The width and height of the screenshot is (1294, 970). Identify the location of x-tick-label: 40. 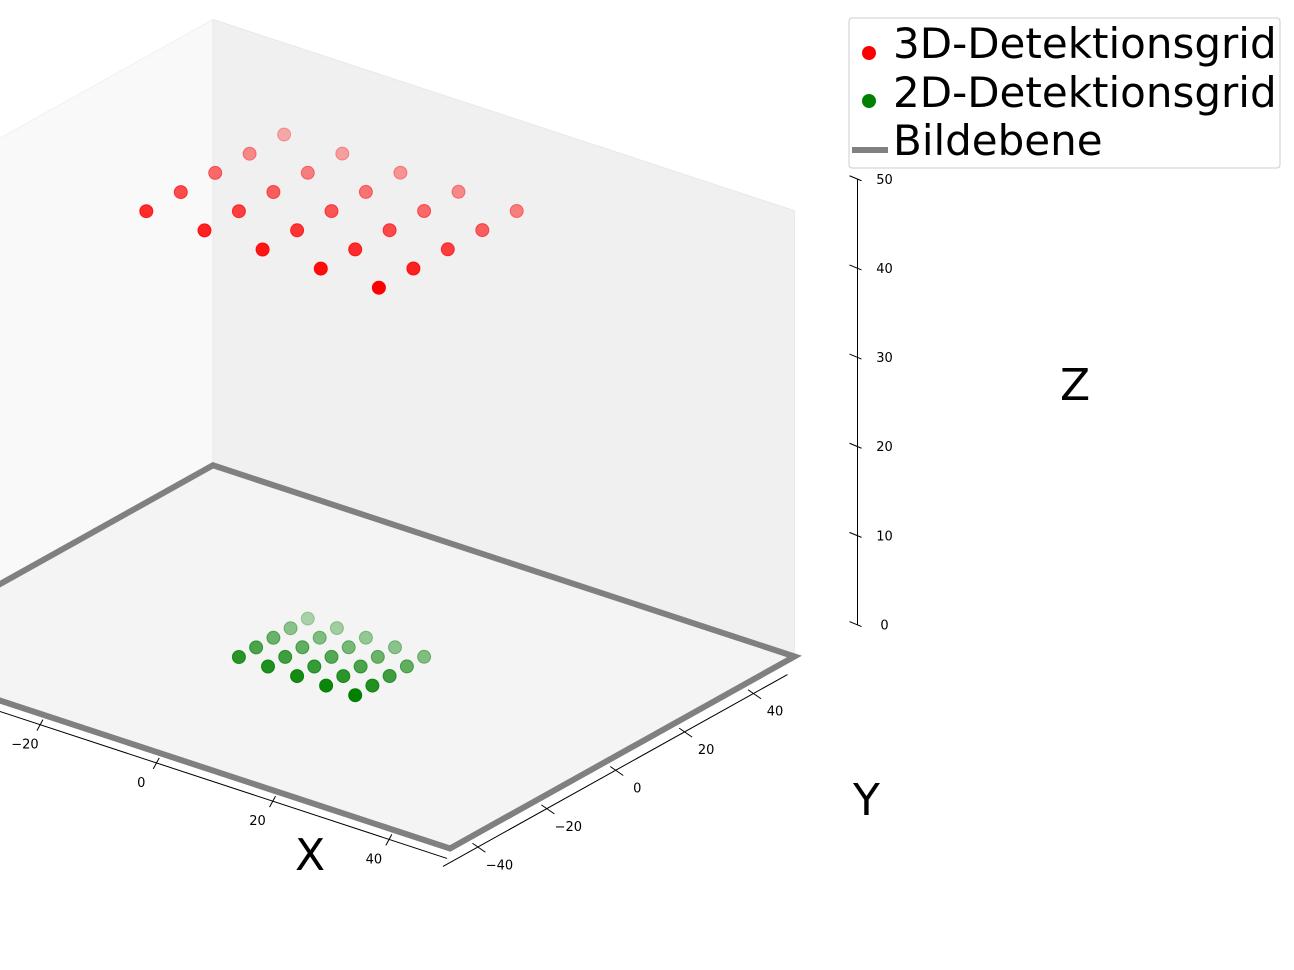
(374, 859).